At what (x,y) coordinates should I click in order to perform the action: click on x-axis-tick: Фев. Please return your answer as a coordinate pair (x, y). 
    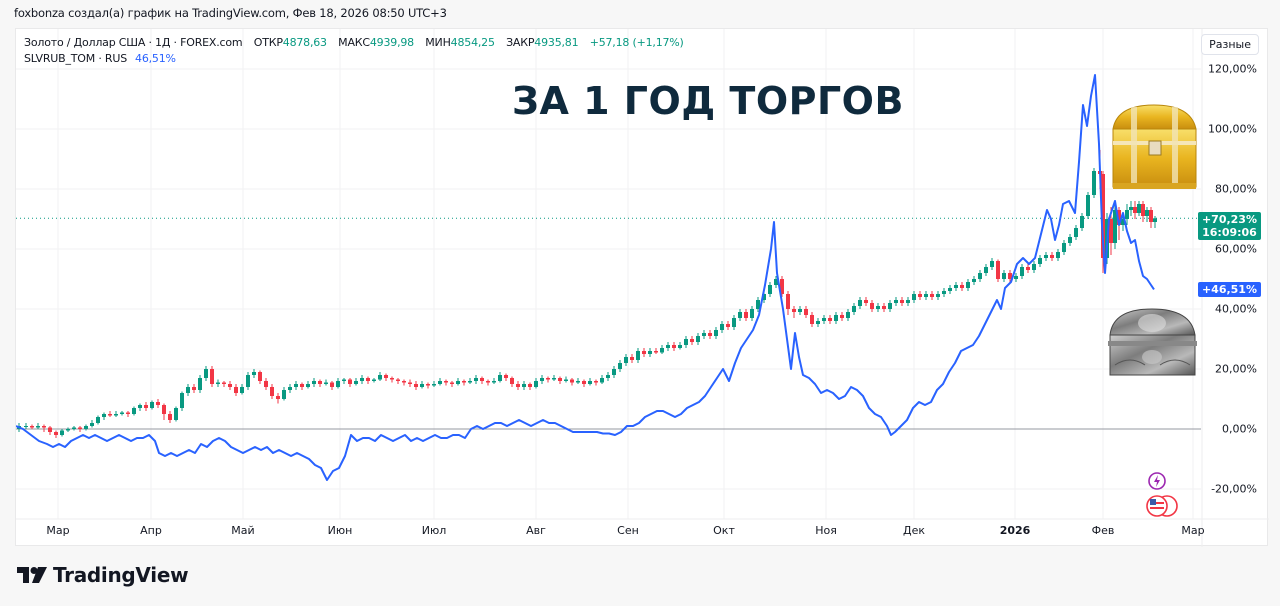
    Looking at the image, I should click on (1103, 530).